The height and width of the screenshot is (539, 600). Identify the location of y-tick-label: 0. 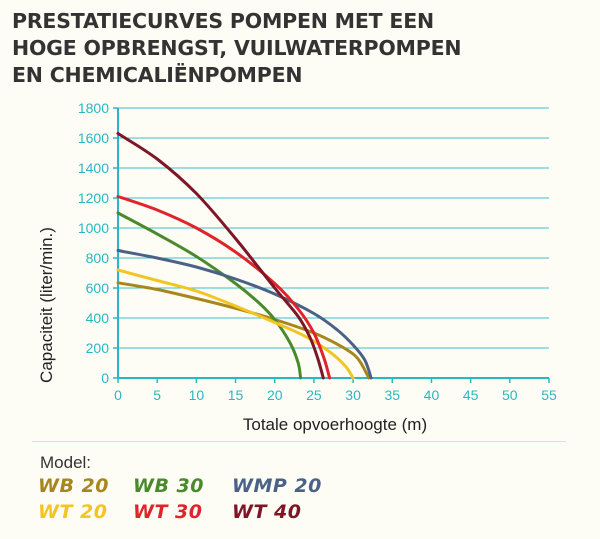
(105, 378).